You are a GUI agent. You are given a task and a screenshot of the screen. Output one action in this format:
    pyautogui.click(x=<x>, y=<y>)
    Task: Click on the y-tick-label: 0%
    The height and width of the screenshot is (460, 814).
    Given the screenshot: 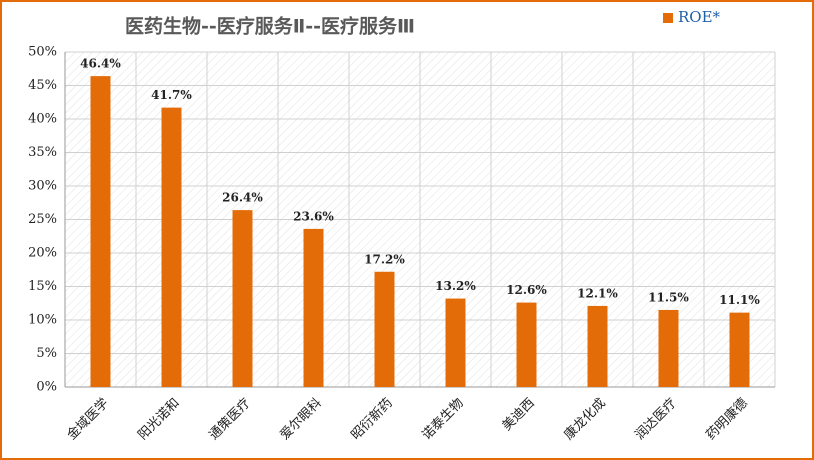 What is the action you would take?
    pyautogui.click(x=46, y=387)
    